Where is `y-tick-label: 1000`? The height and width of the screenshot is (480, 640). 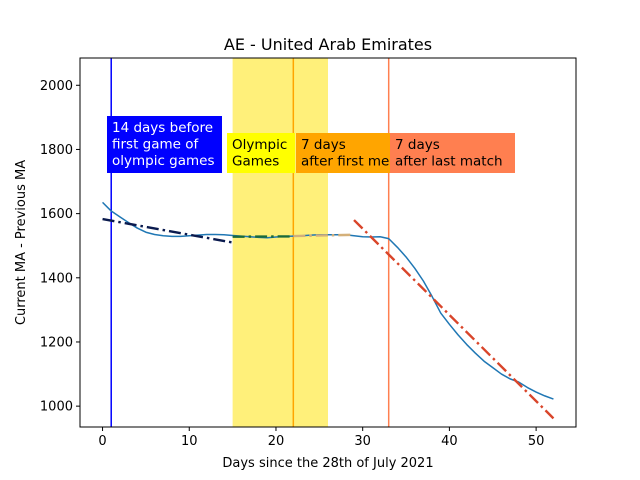 y-tick-label: 1000 is located at coordinates (56, 407).